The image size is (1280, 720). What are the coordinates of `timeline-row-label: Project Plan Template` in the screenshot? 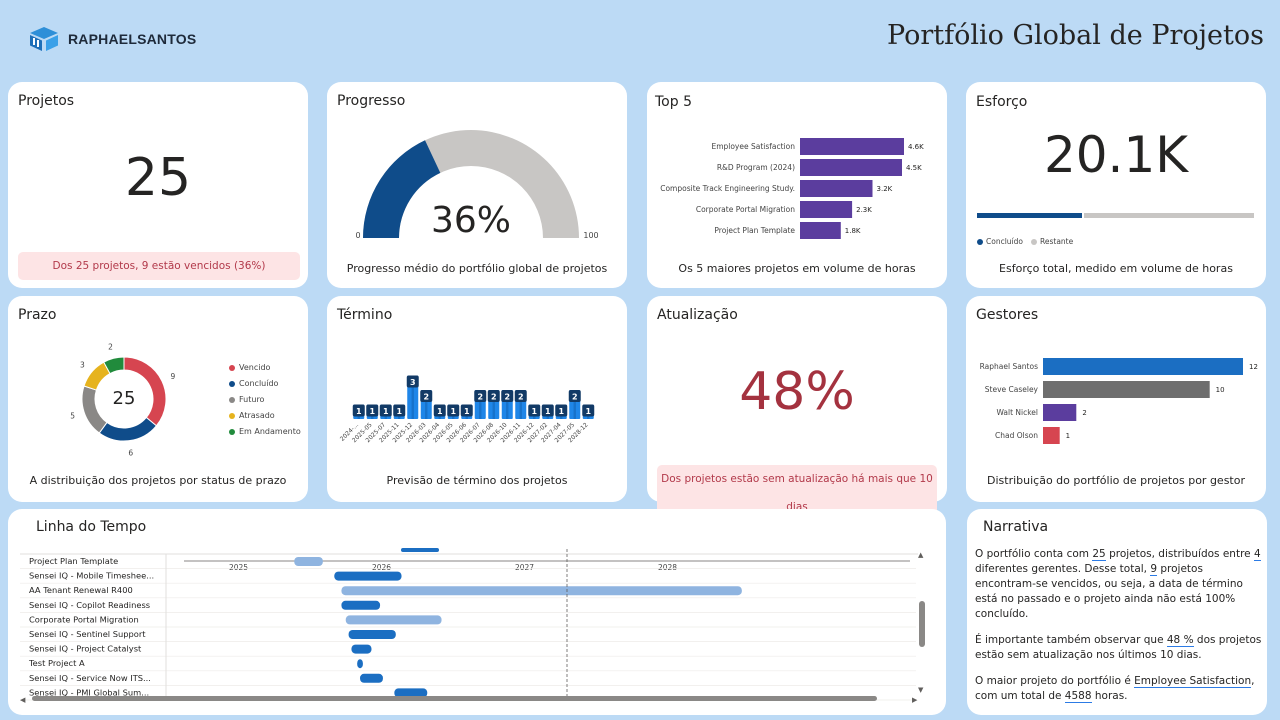 It's located at (73, 561).